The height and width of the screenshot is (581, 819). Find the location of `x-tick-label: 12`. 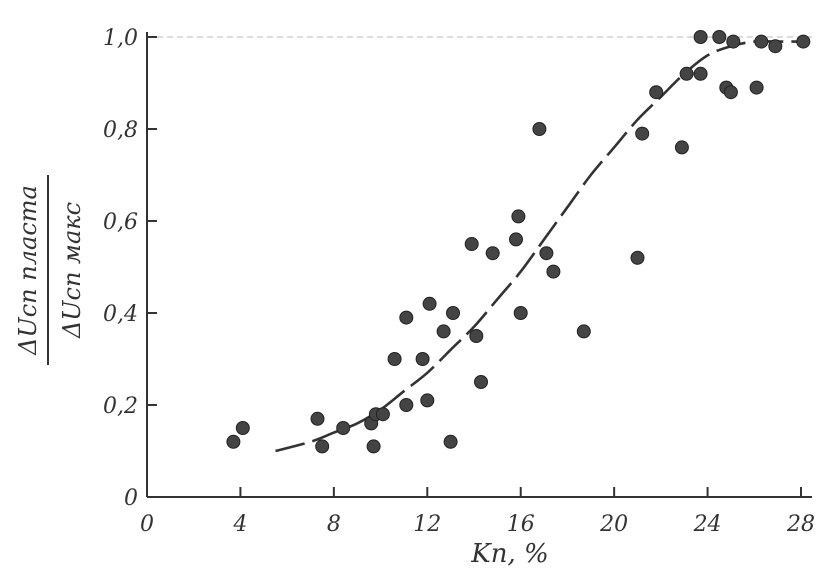

x-tick-label: 12 is located at coordinates (427, 524).